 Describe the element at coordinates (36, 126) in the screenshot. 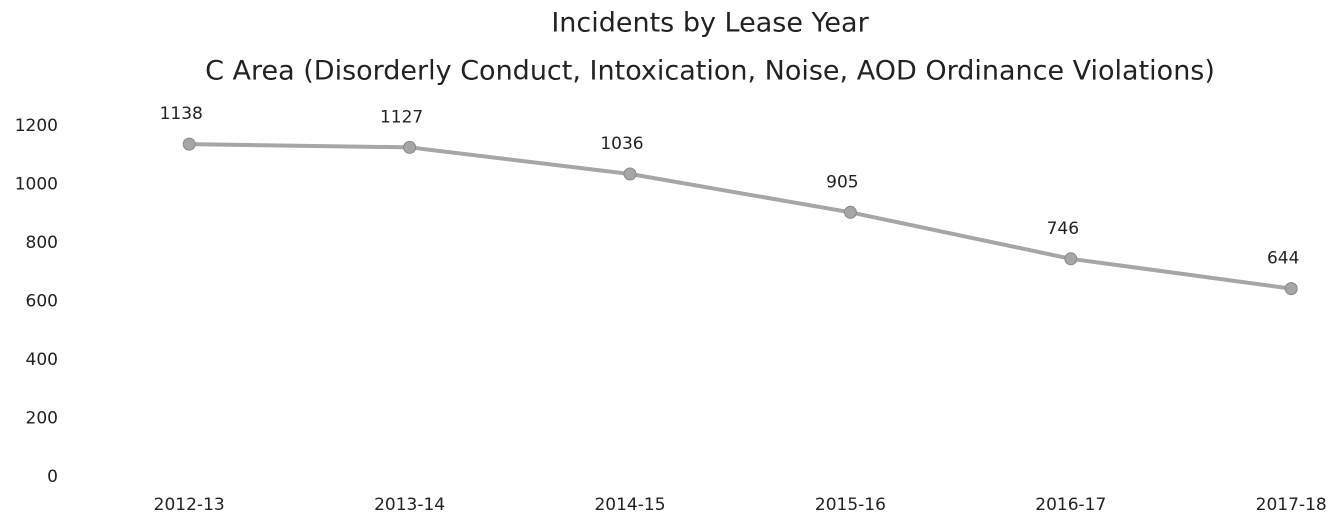

I see `y-tick-label: 1200` at that location.